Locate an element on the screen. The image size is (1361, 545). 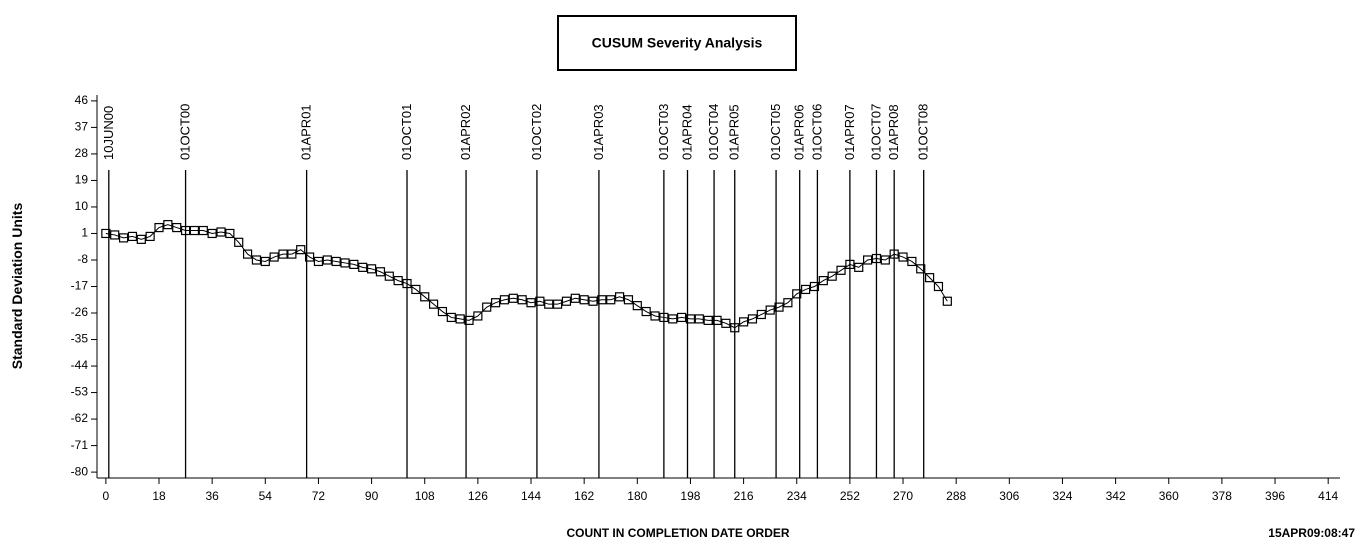
x-tick-label: 270 is located at coordinates (903, 496).